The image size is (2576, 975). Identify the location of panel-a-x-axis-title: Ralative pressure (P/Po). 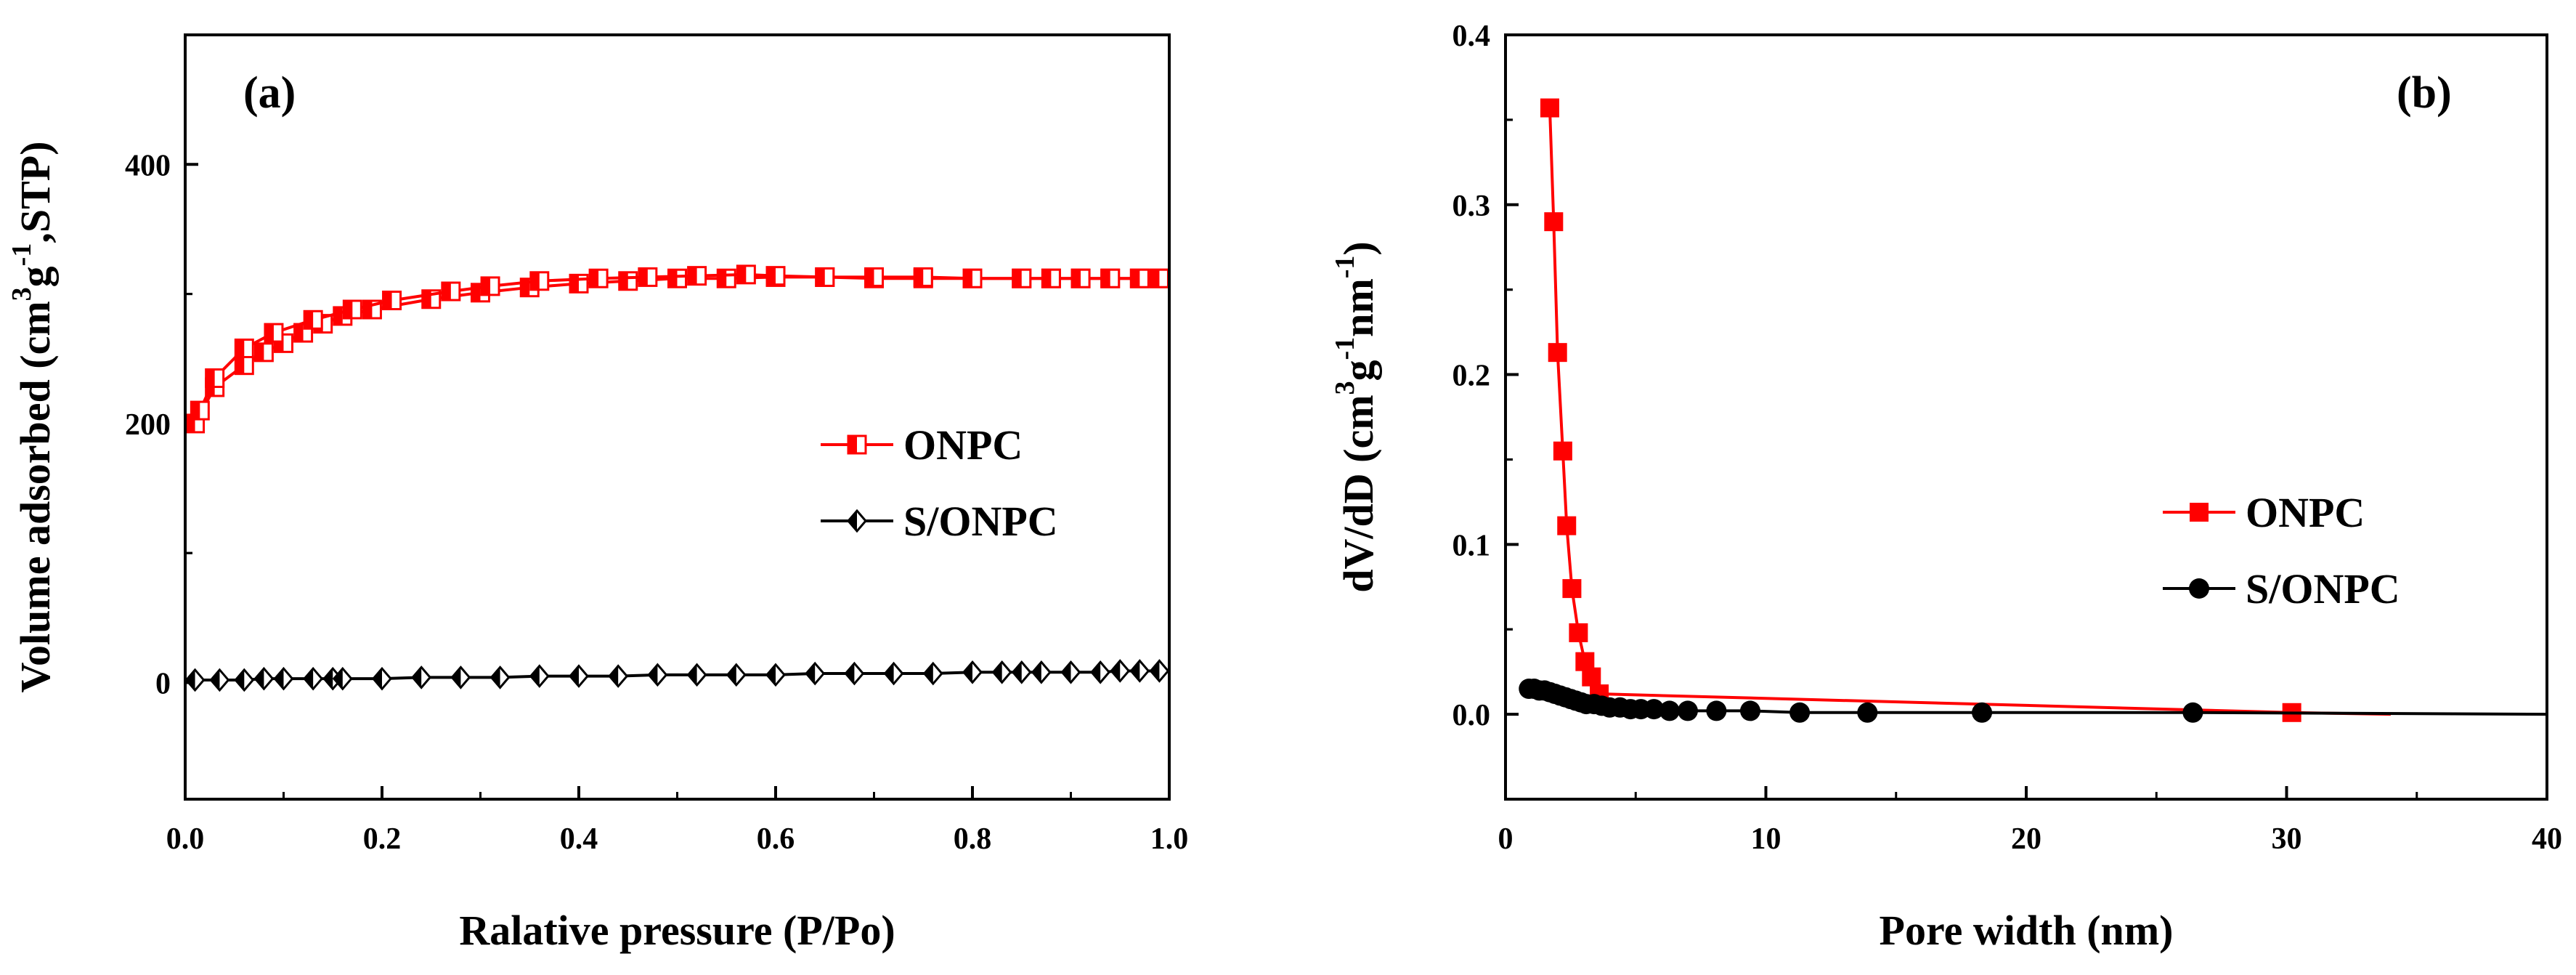
(677, 931).